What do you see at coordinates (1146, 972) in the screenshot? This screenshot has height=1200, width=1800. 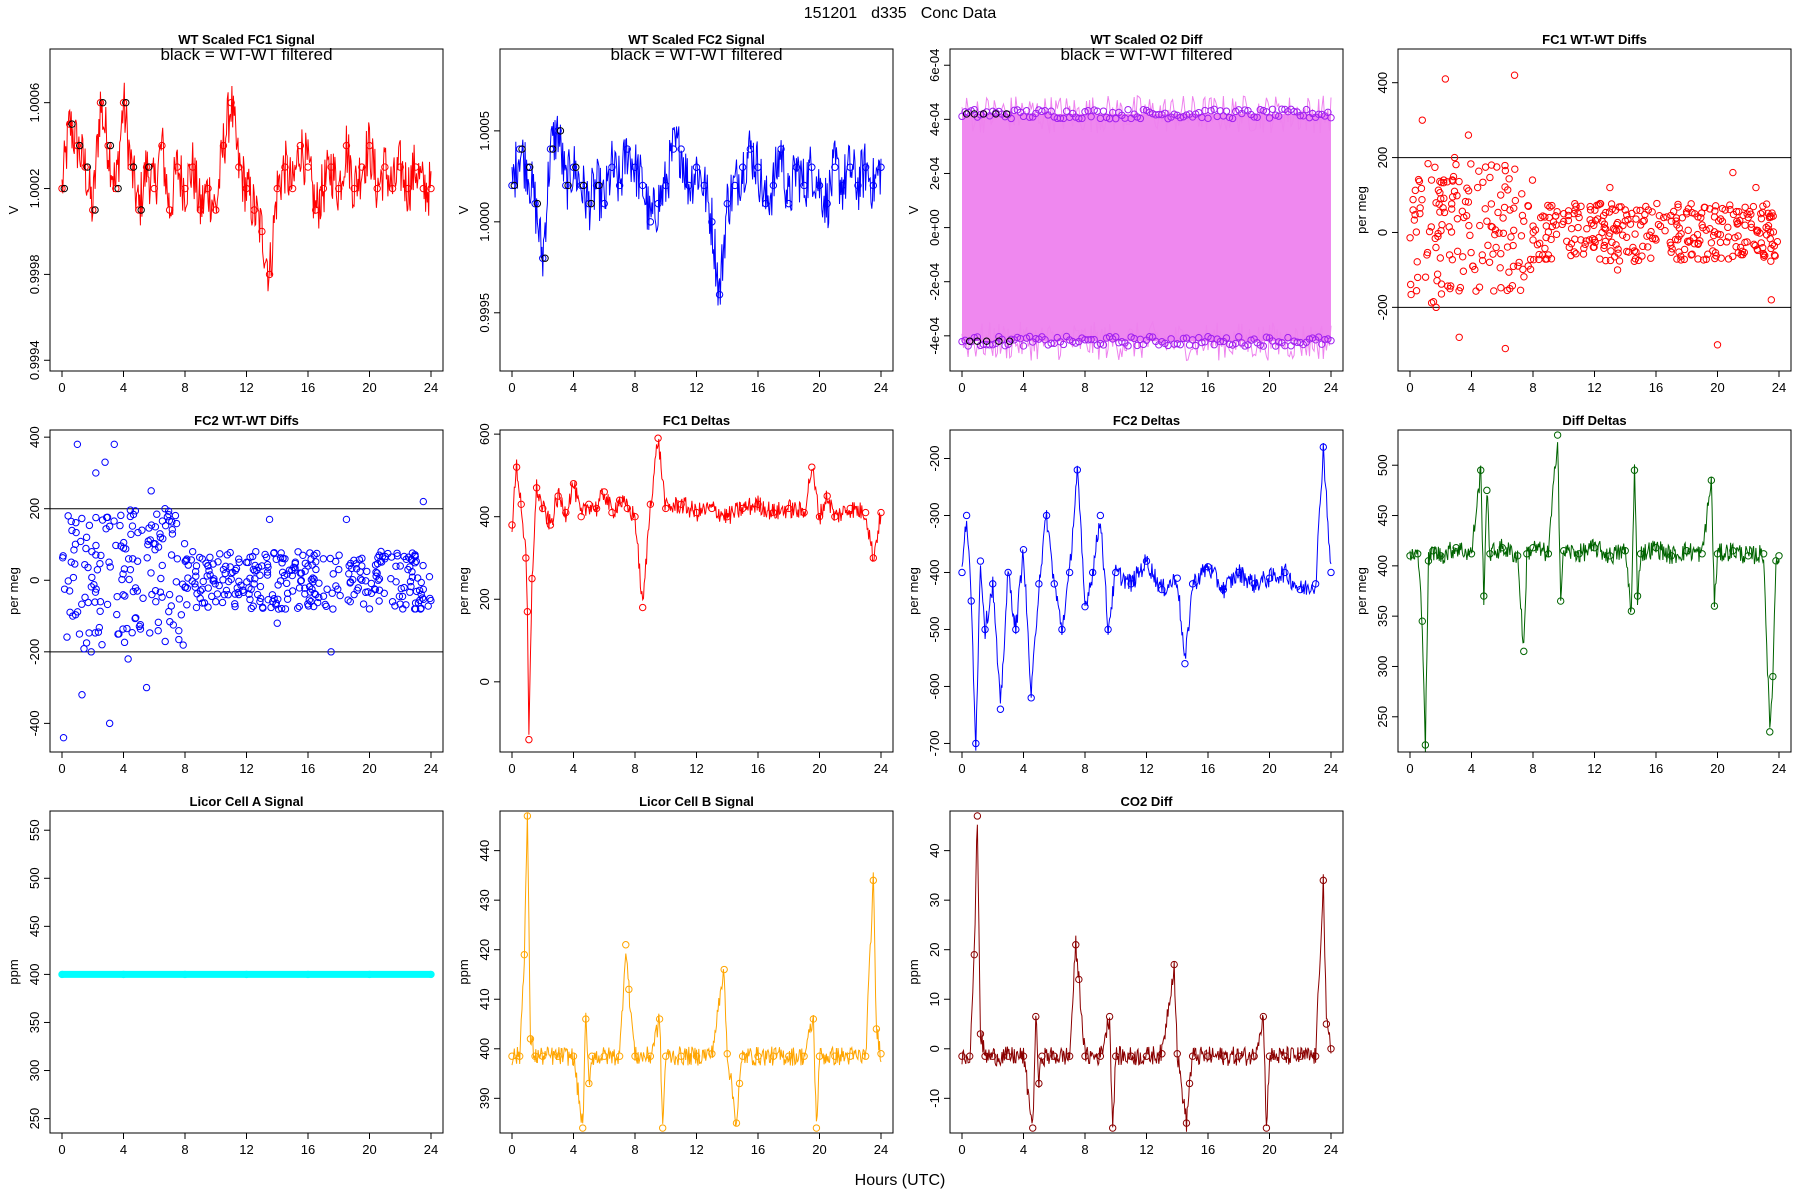 I see `plot-frame` at bounding box center [1146, 972].